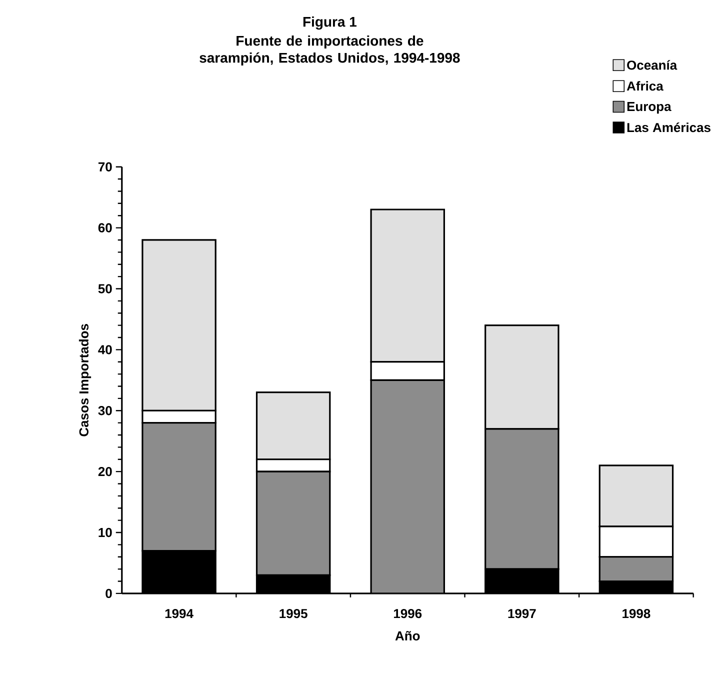 Image resolution: width=716 pixels, height=690 pixels. Describe the element at coordinates (636, 613) in the screenshot. I see `x-tick-label: 1998` at that location.